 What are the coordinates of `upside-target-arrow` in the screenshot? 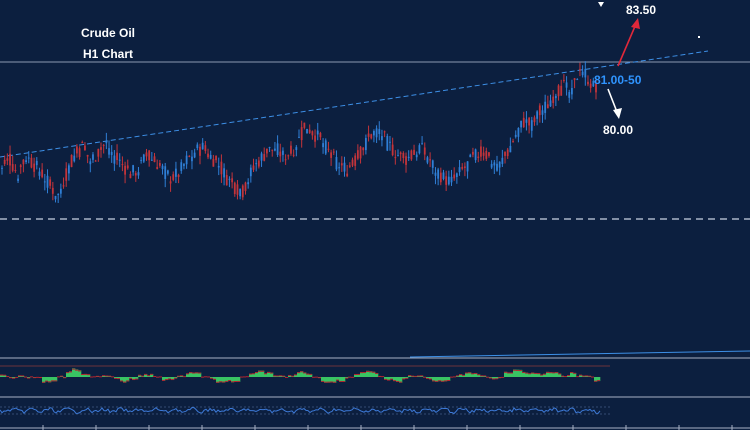 It's located at (628, 42).